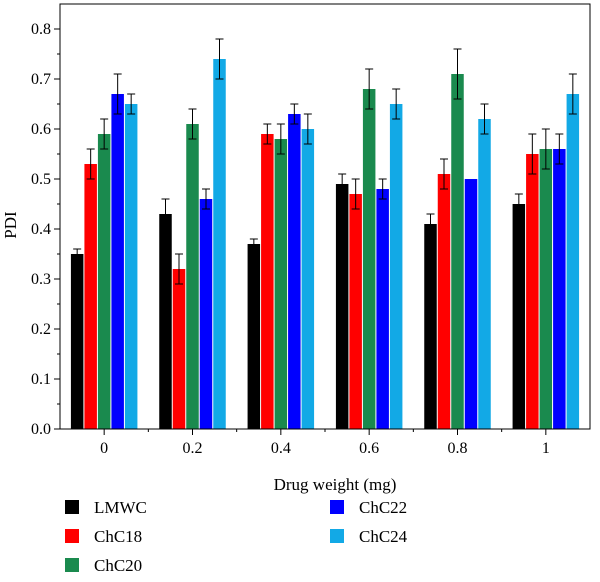 The width and height of the screenshot is (600, 582). What do you see at coordinates (41, 129) in the screenshot?
I see `y-tick-label: 0.6` at bounding box center [41, 129].